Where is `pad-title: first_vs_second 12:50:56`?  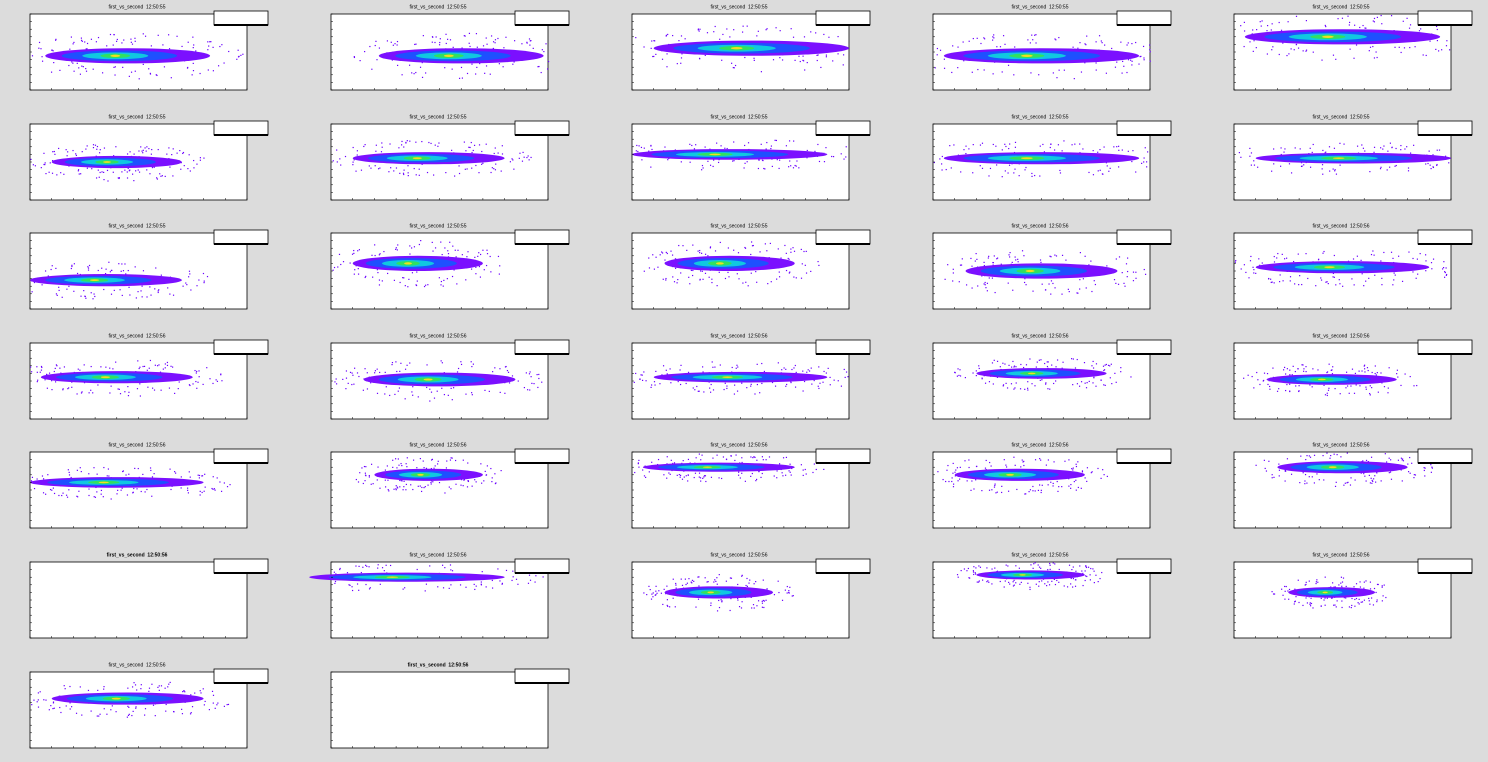
pad-title: first_vs_second 12:50:56 is located at coordinates (1040, 336).